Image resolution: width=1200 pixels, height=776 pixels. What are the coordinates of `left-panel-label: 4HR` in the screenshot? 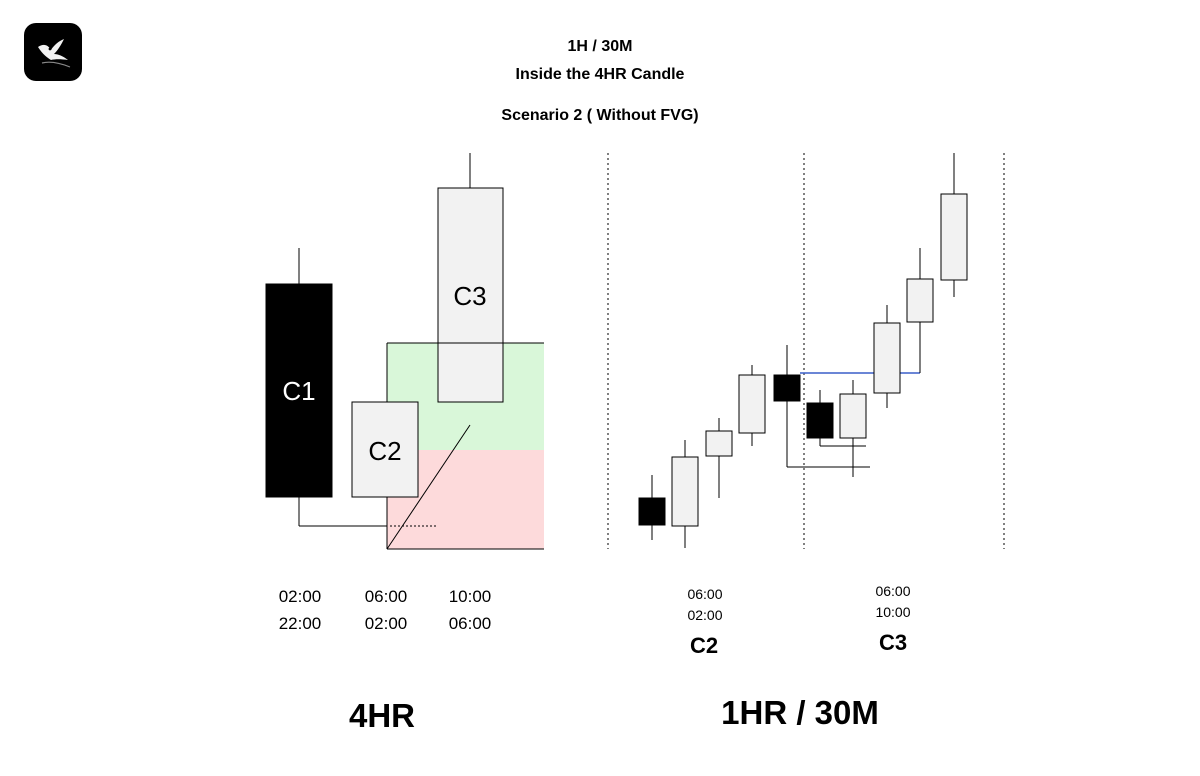 It's located at (382, 715).